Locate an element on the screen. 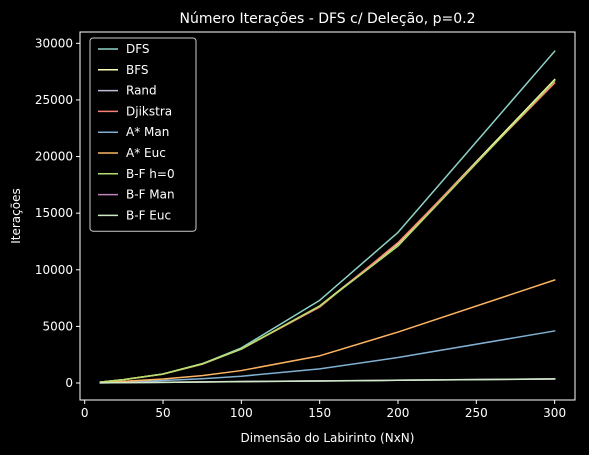 The height and width of the screenshot is (455, 589). x-tick-label: 0 is located at coordinates (85, 413).